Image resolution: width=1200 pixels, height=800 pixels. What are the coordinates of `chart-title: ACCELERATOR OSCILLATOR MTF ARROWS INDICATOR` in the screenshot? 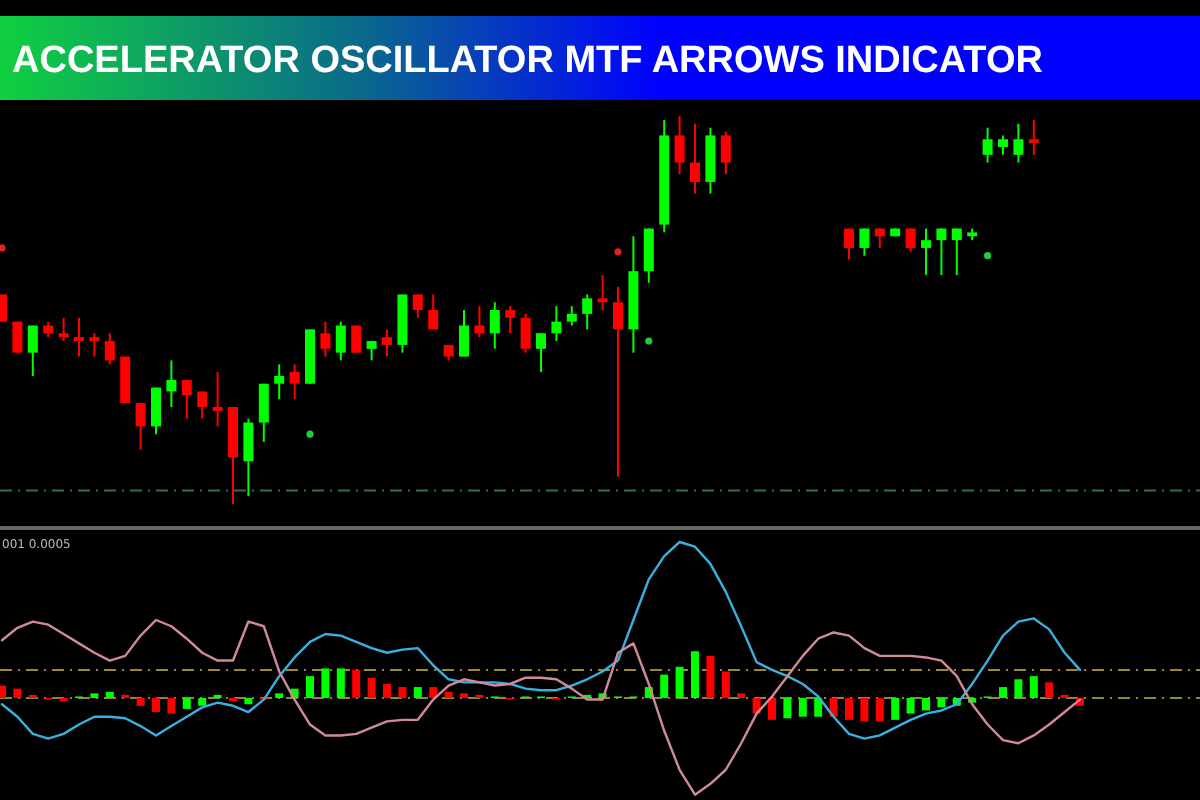 It's located at (528, 61).